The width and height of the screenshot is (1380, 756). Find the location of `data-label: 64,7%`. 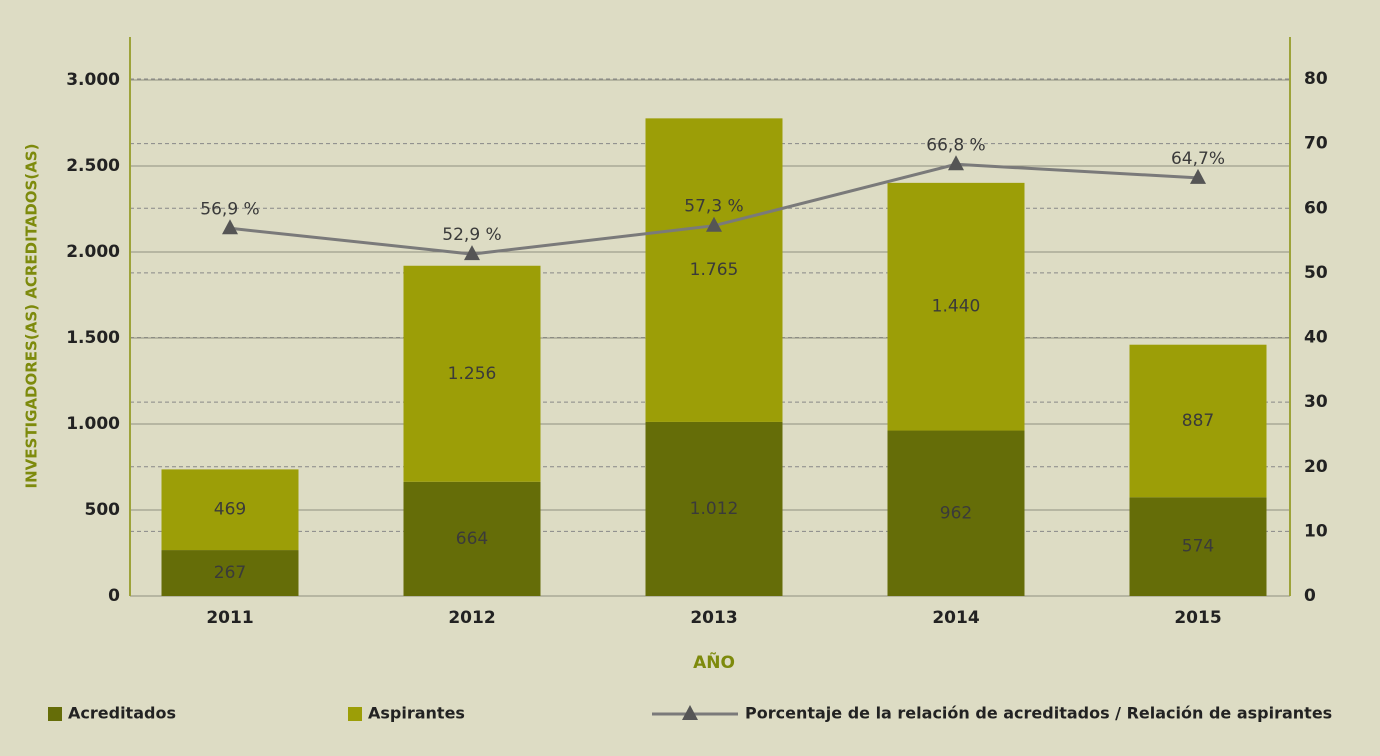

data-label: 64,7% is located at coordinates (1198, 159).